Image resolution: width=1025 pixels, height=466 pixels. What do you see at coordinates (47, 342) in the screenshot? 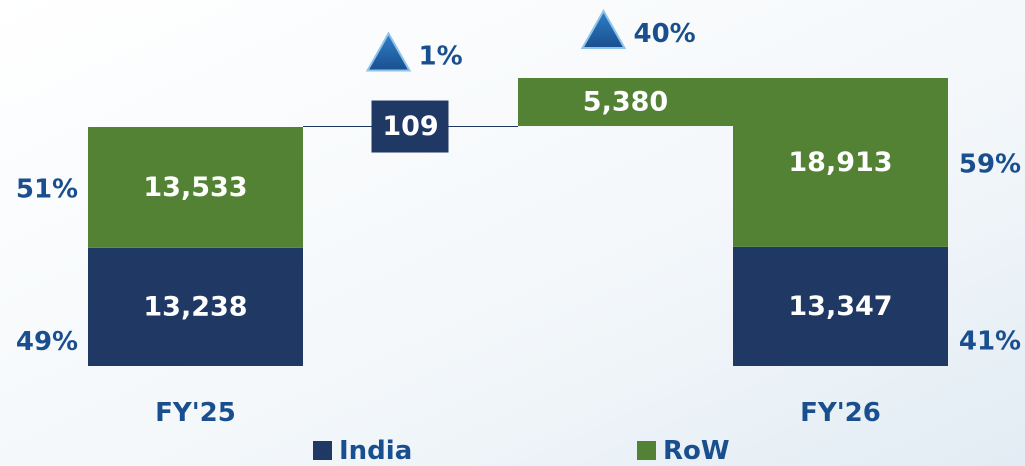
I see `share-label: 49%` at bounding box center [47, 342].